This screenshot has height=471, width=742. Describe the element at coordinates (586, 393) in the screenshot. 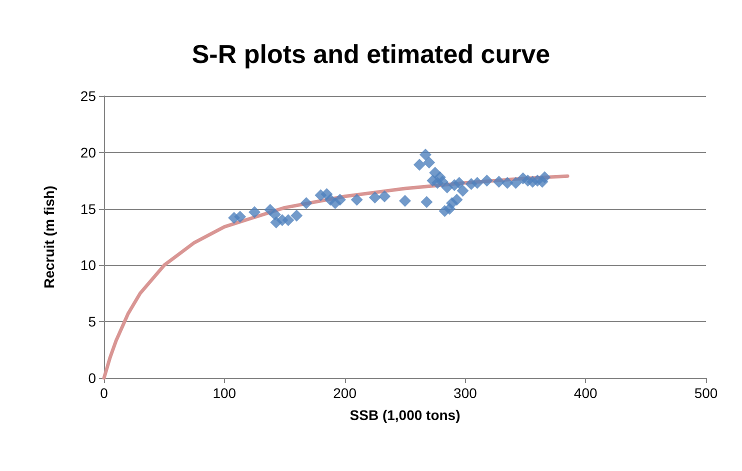

I see `x-tick-label: 400` at that location.